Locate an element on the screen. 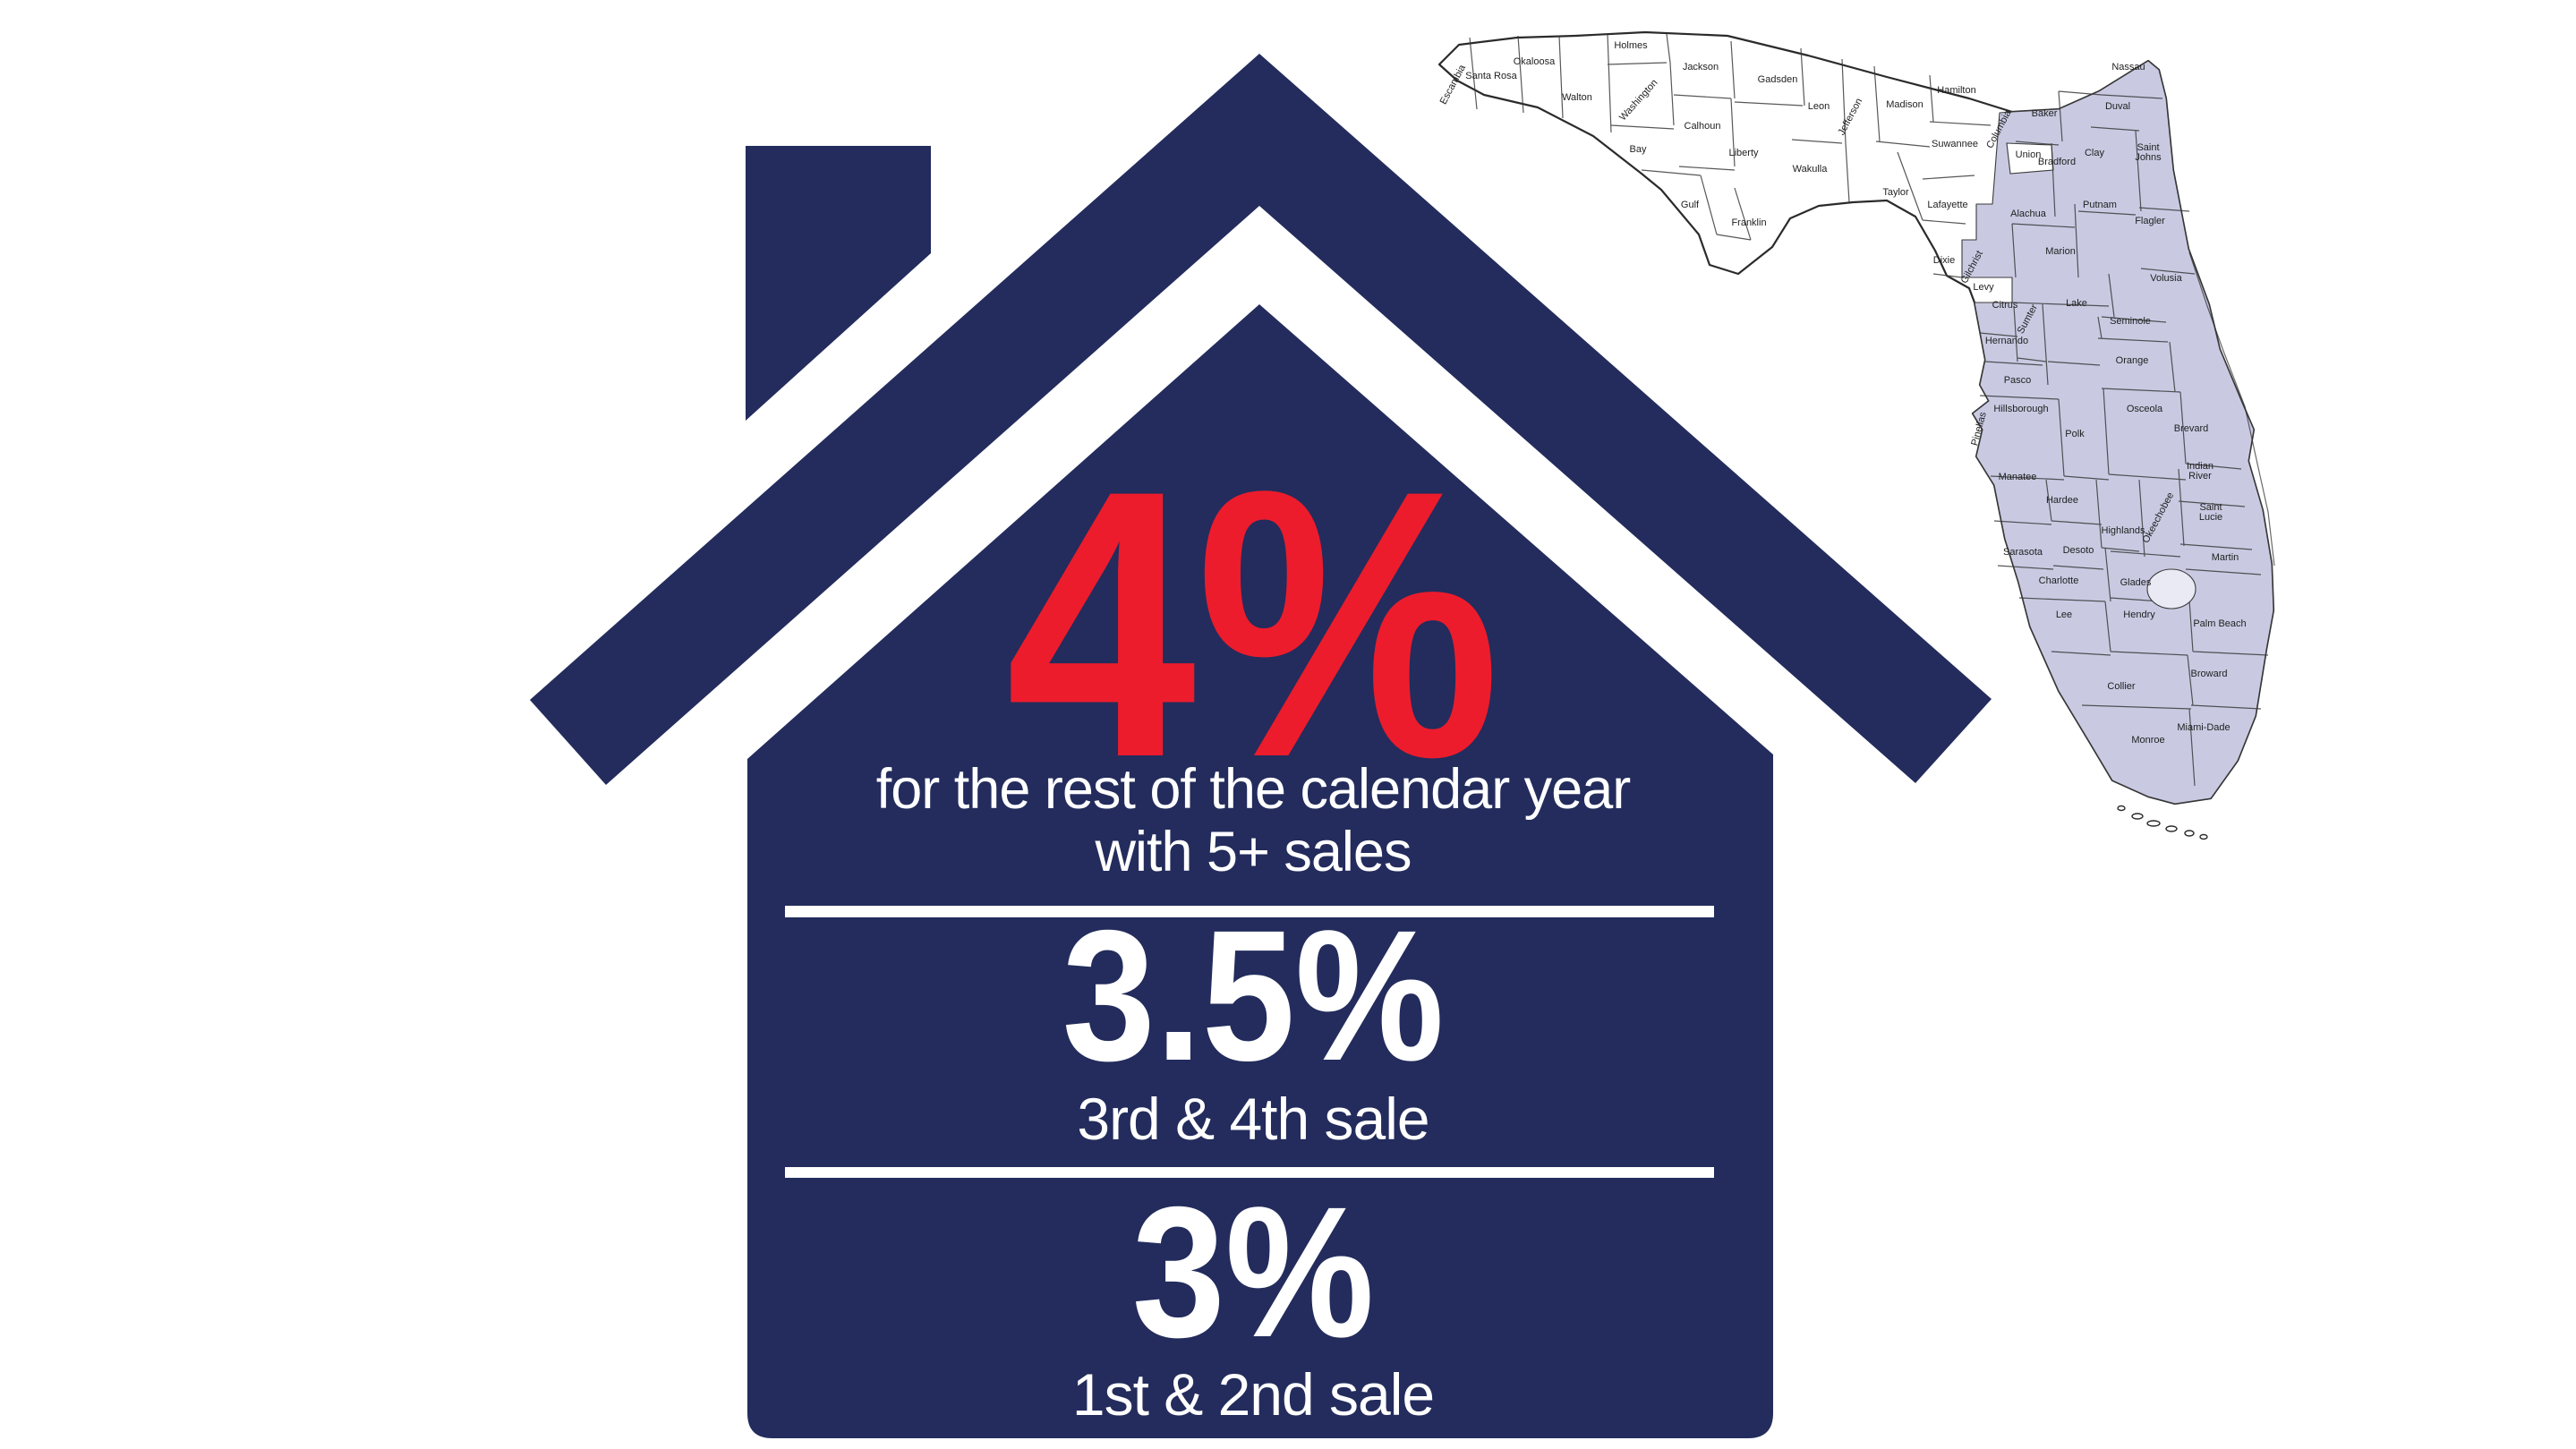  county-label-flagler: Flagler is located at coordinates (2150, 221).